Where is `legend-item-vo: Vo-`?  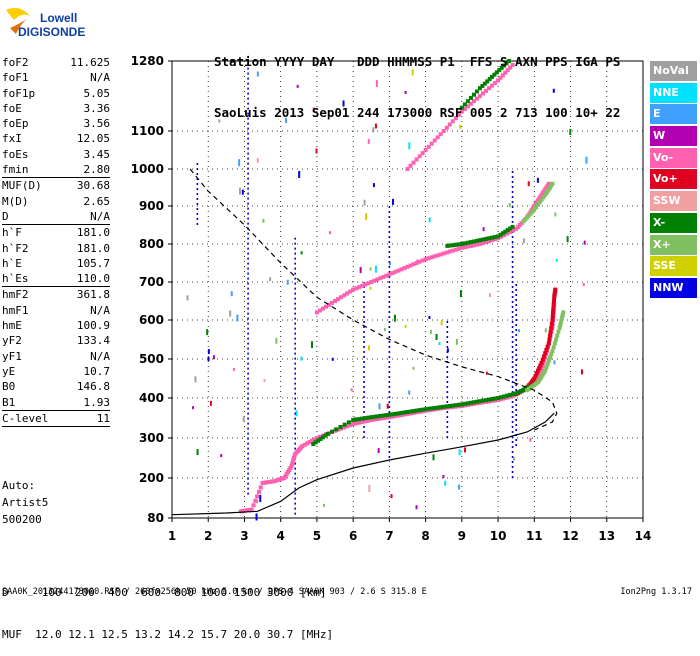
legend-item-vo: Vo- is located at coordinates (673, 157).